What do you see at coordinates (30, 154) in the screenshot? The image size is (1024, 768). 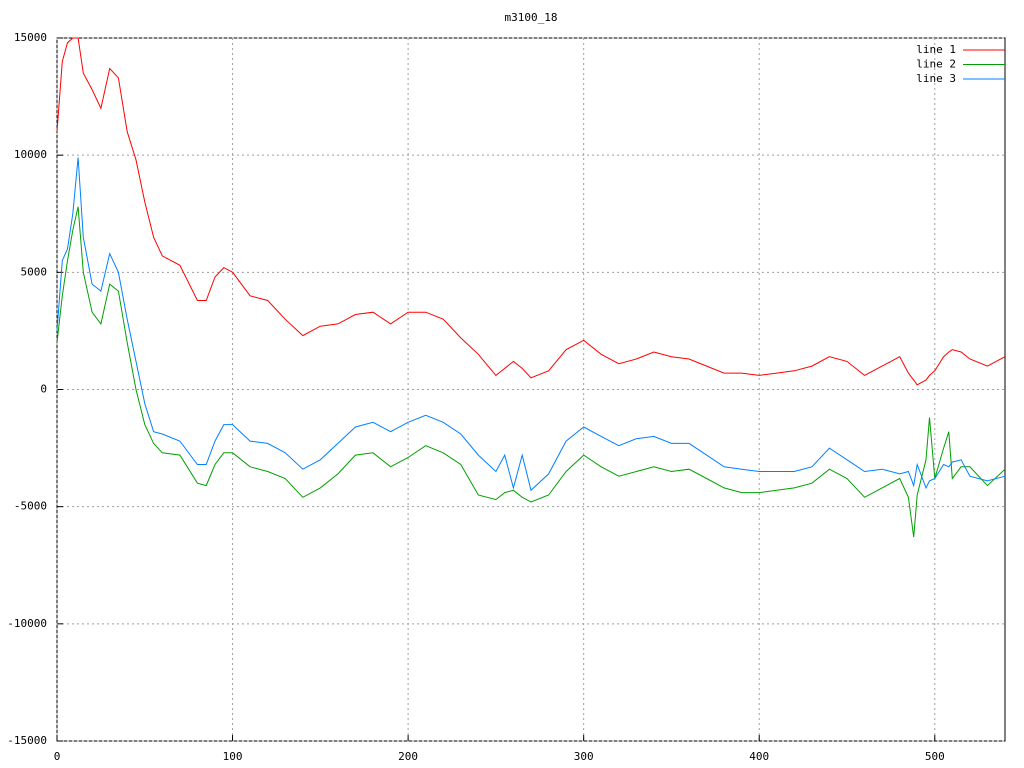 I see `y-tick-label: 10000` at bounding box center [30, 154].